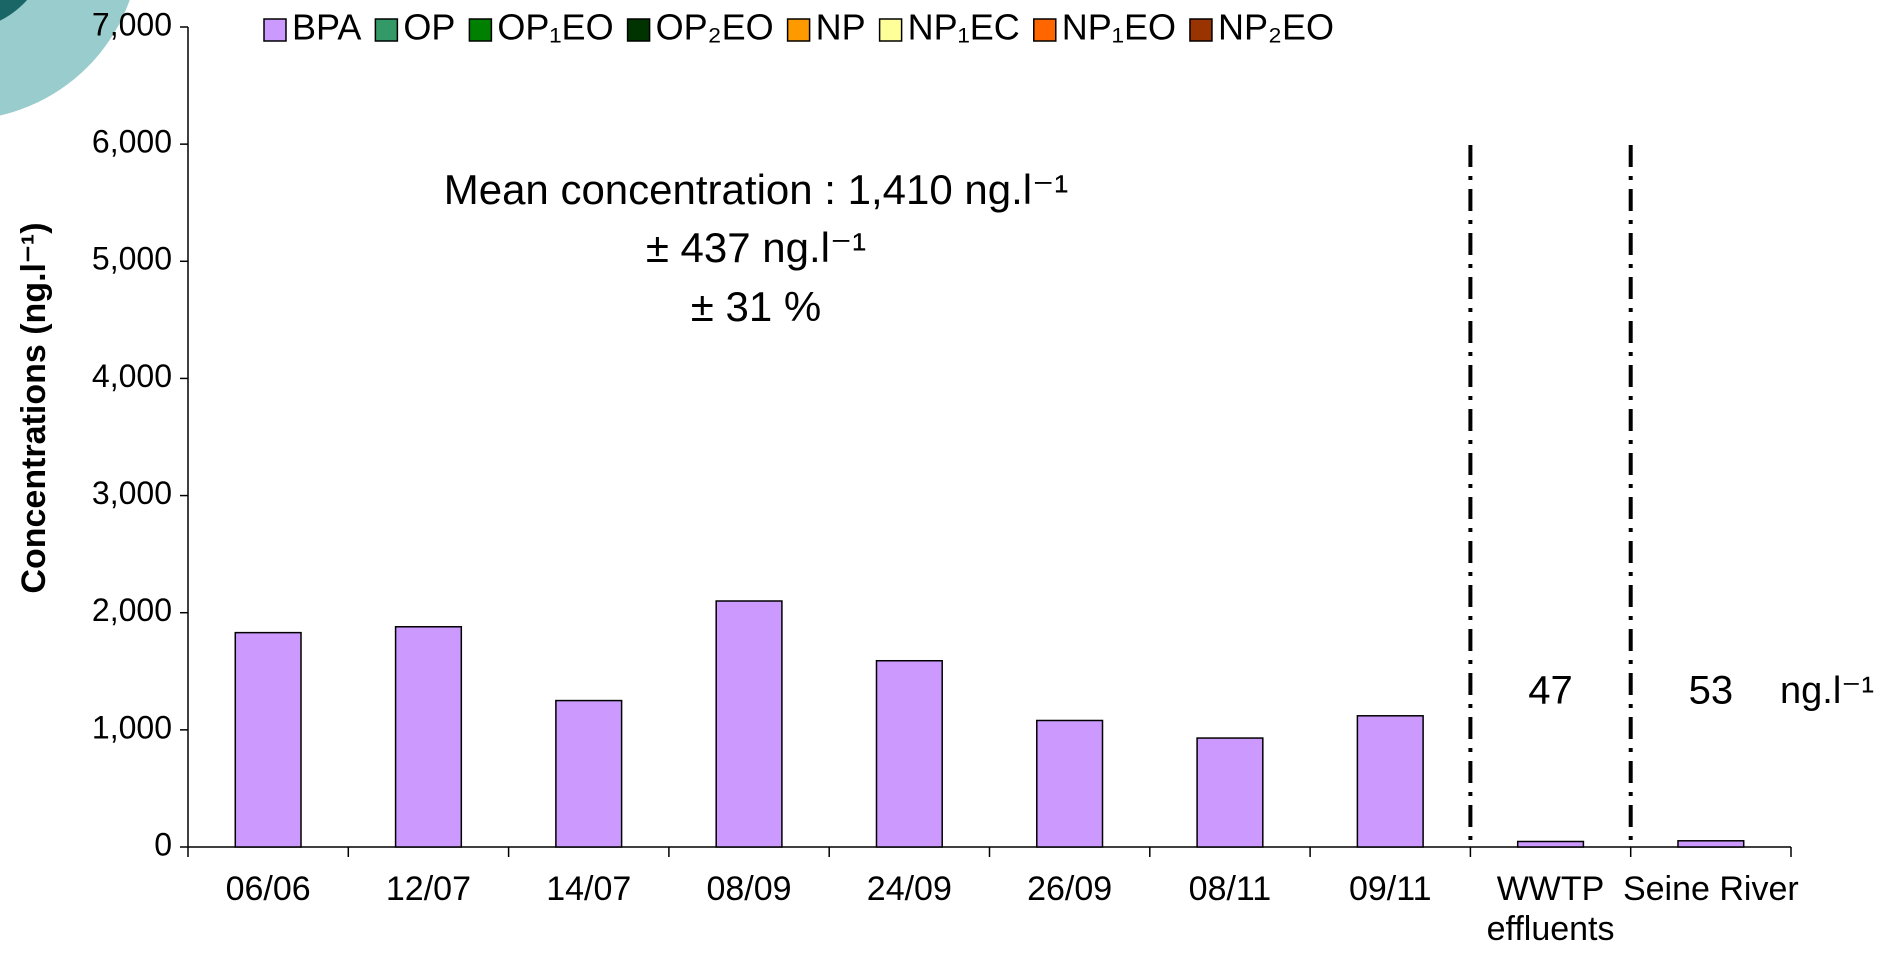 This screenshot has height=965, width=1893. I want to click on x-tick-label: 26/09, so click(1070, 889).